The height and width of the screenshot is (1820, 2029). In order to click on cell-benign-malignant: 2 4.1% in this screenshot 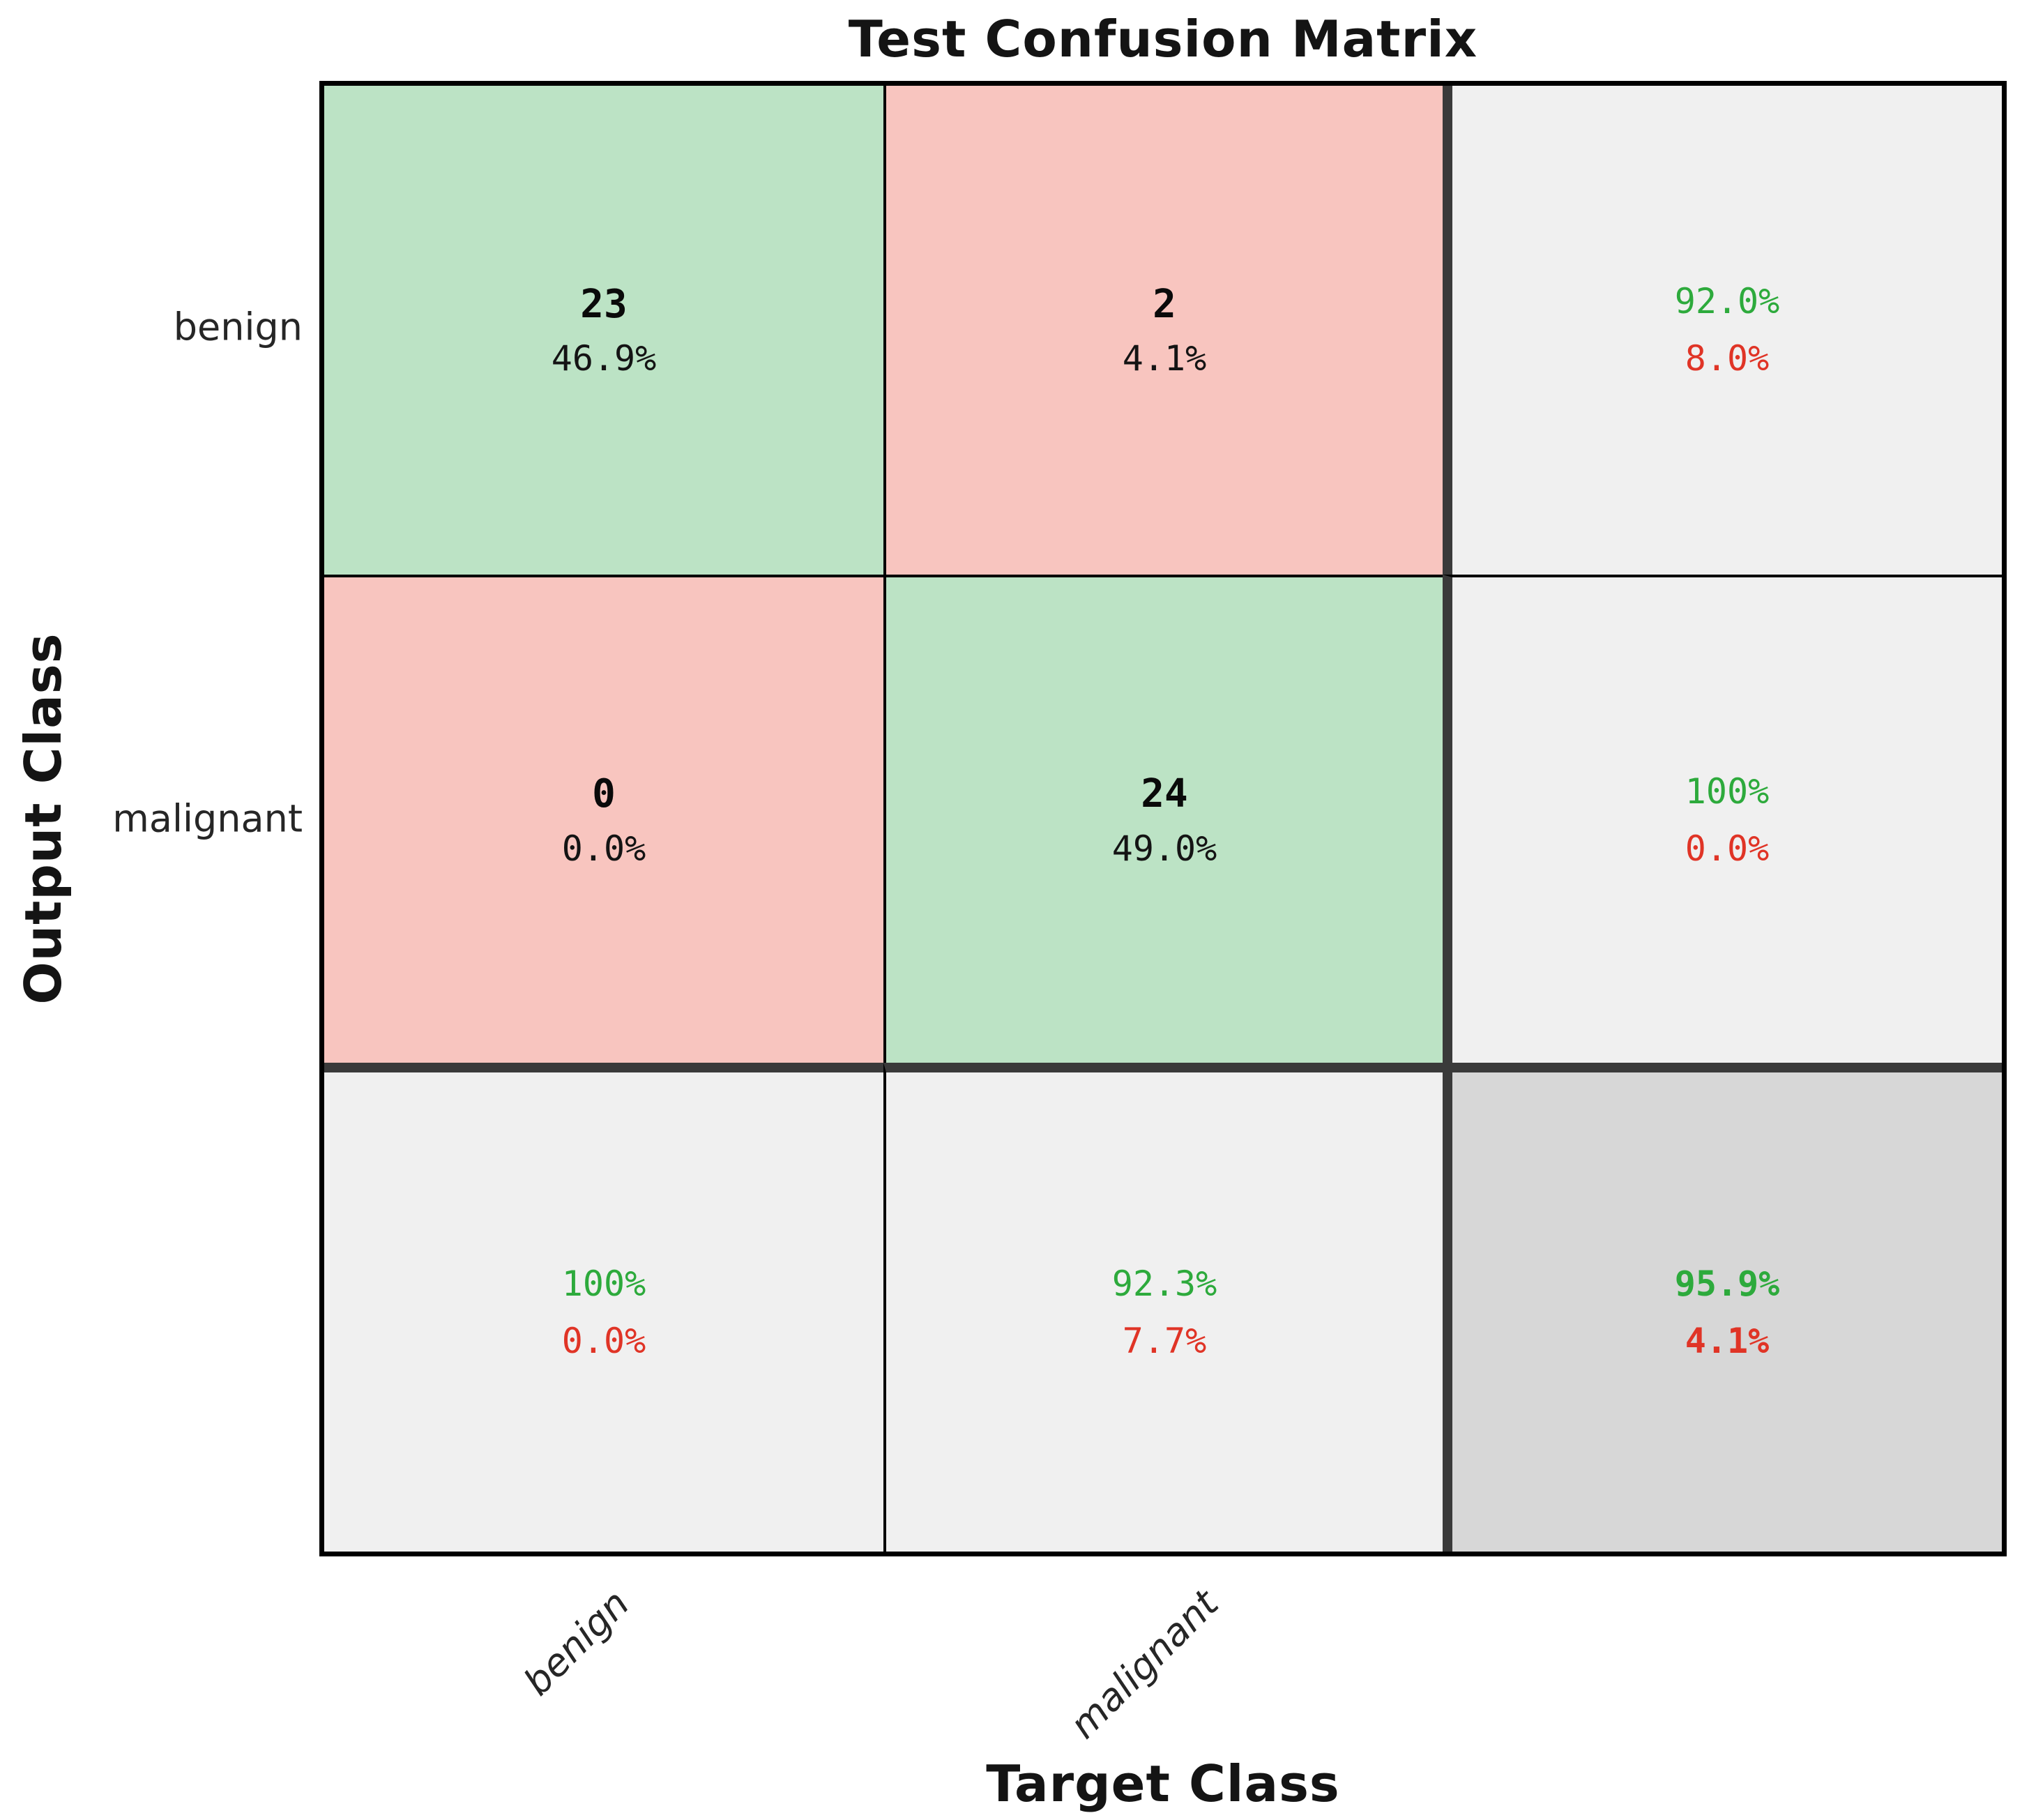, I will do `click(1163, 330)`.